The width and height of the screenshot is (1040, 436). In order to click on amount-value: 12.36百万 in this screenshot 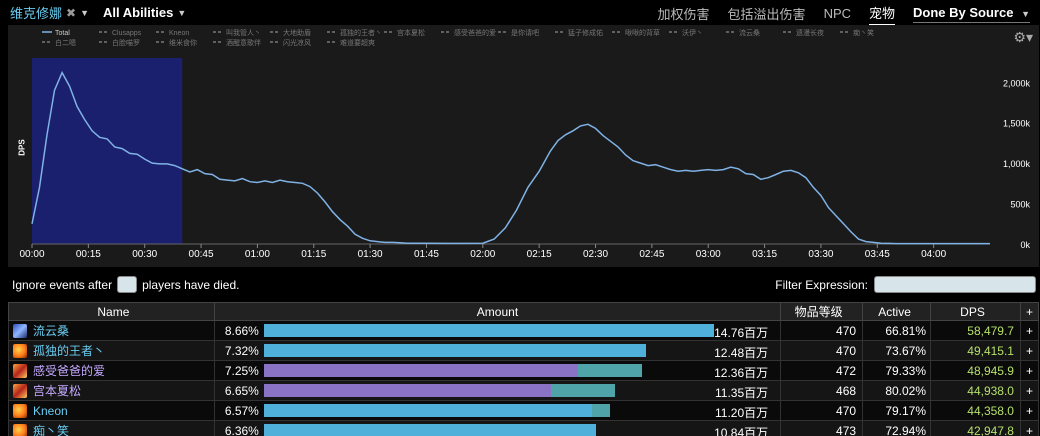, I will do `click(741, 373)`.